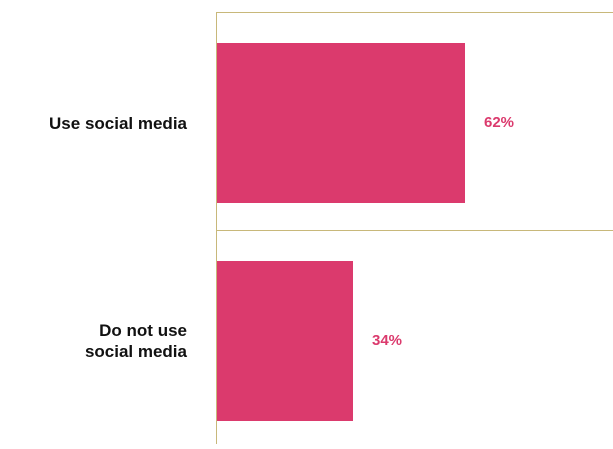  Describe the element at coordinates (118, 123) in the screenshot. I see `category-label-use-social-media: Use social media` at that location.